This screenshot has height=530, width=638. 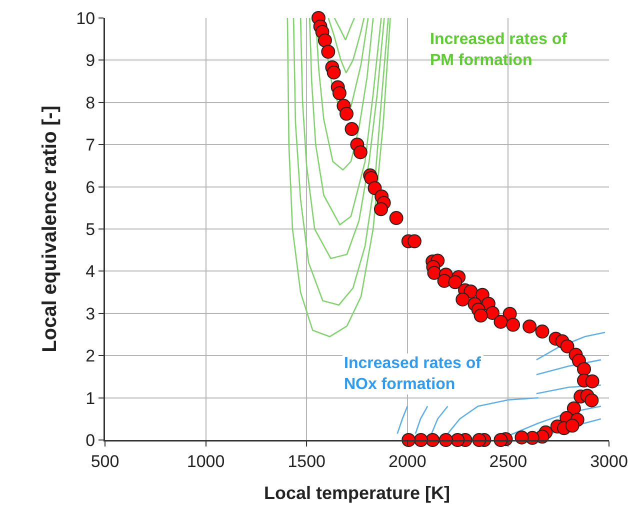 I want to click on y-axis-title: Local equivalence ratio [-], so click(x=49, y=229).